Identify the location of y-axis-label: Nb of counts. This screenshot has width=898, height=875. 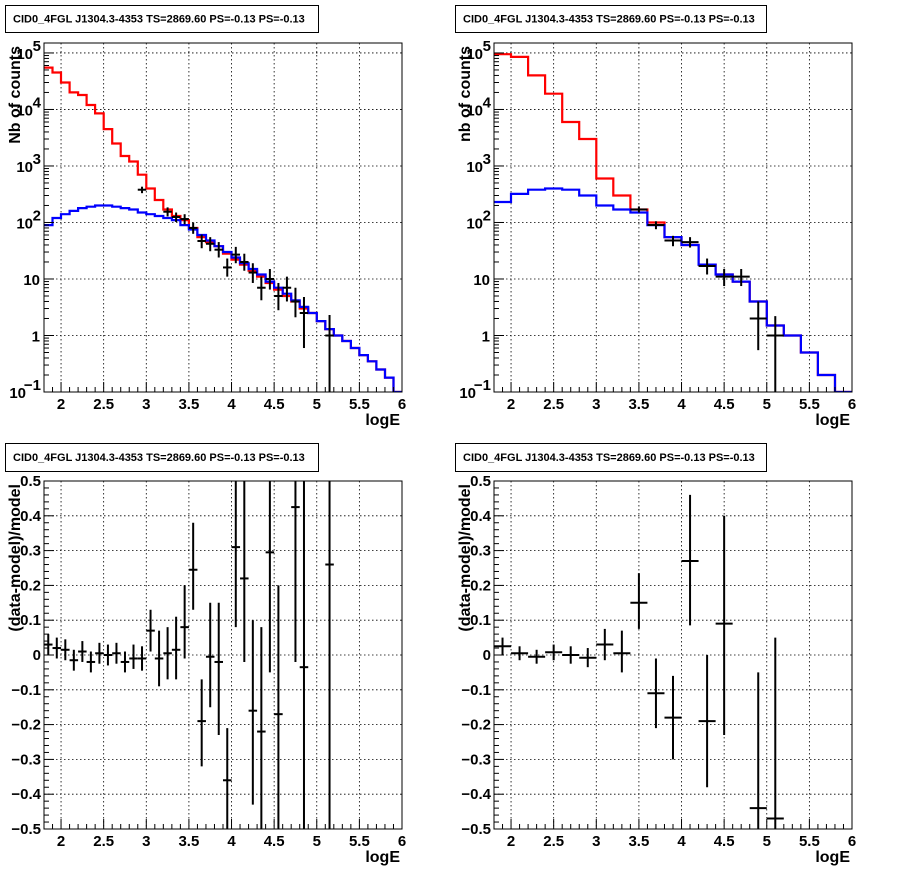
(15, 95).